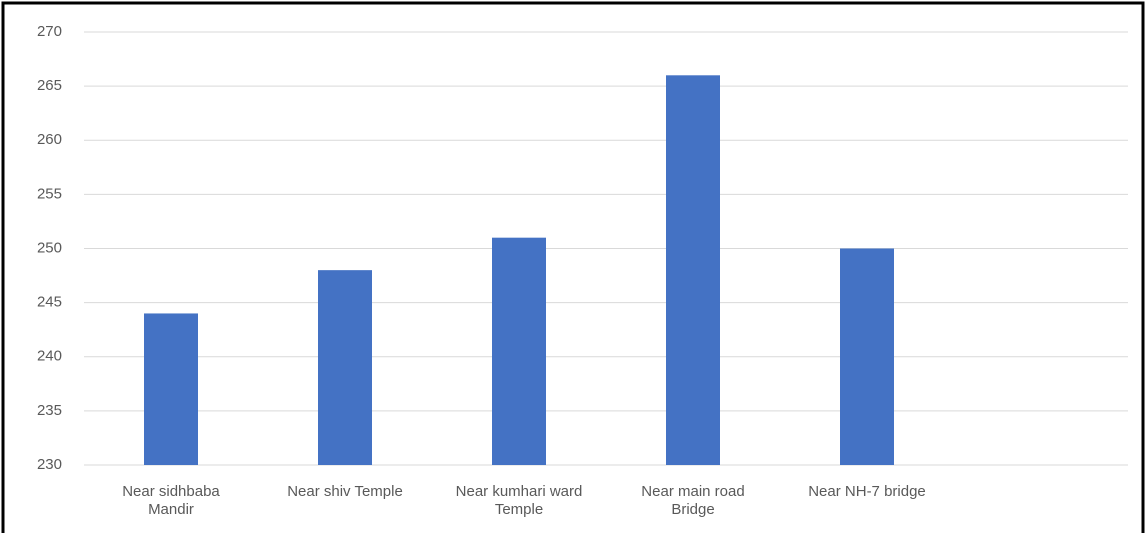  I want to click on x-tick-label: Near NH-7 bridge, so click(867, 491).